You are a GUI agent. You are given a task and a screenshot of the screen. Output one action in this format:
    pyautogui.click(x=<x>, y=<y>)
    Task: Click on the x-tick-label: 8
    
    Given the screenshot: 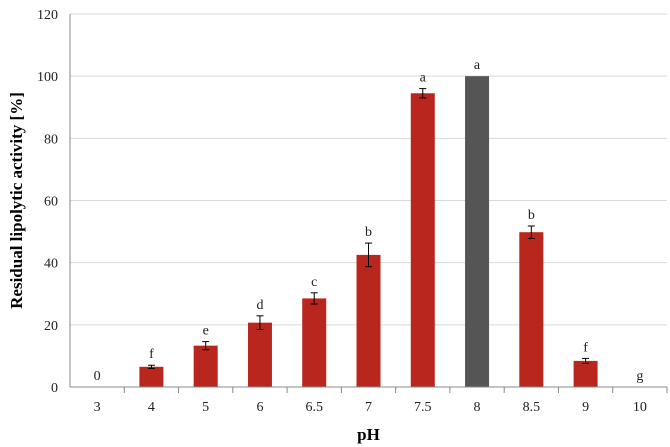 What is the action you would take?
    pyautogui.click(x=477, y=407)
    